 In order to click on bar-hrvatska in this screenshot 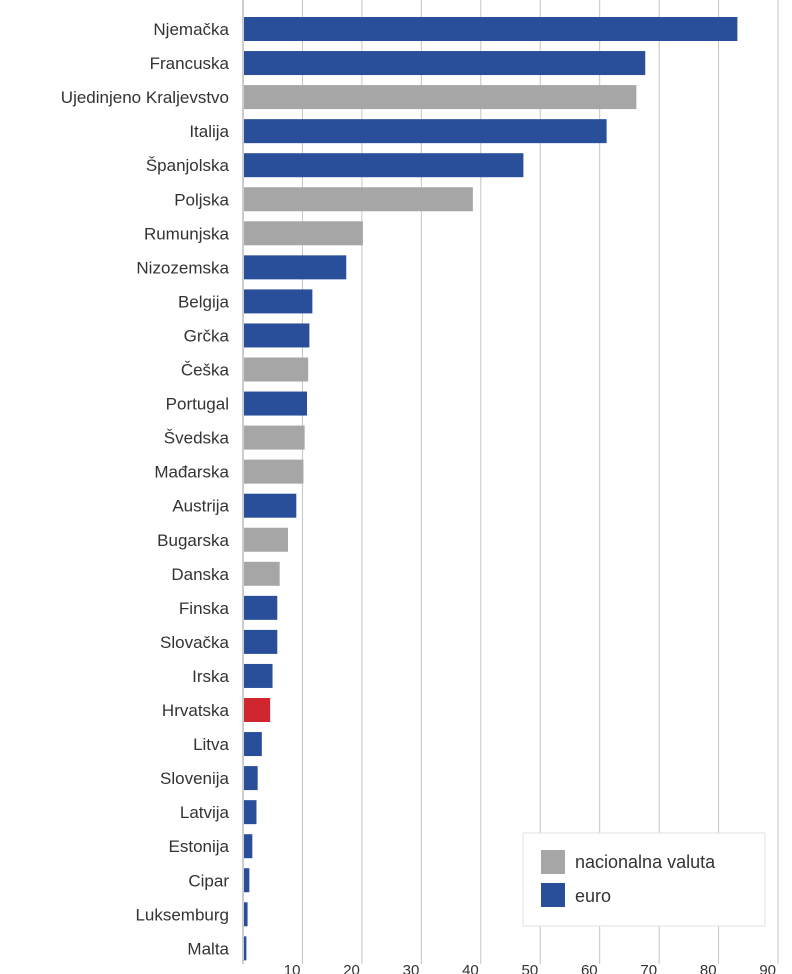, I will do `click(257, 710)`.